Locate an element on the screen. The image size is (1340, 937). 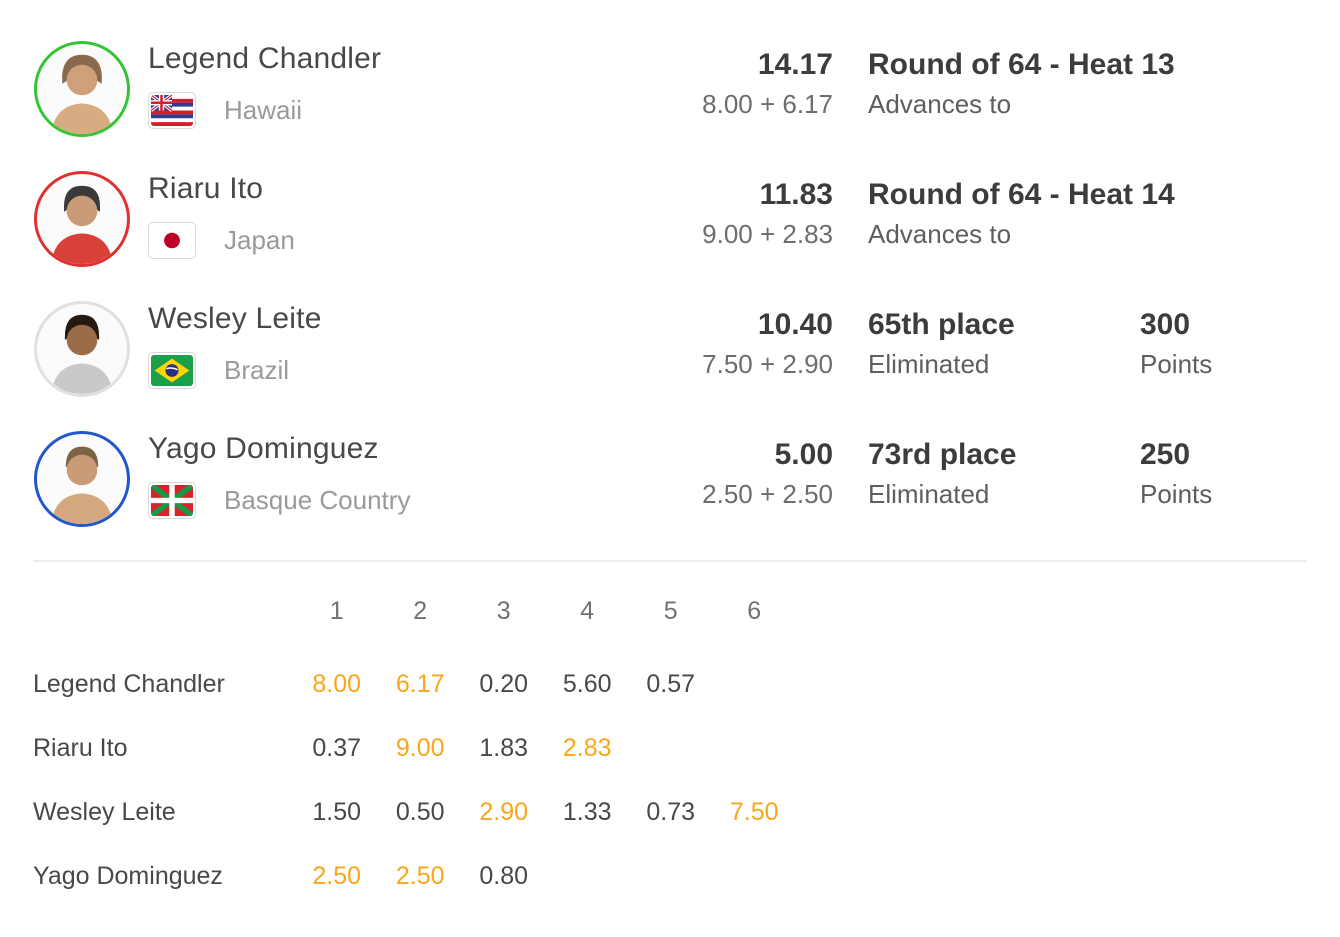
score-block: 14.17 8.00 + 6.17 is located at coordinates (720, 85).